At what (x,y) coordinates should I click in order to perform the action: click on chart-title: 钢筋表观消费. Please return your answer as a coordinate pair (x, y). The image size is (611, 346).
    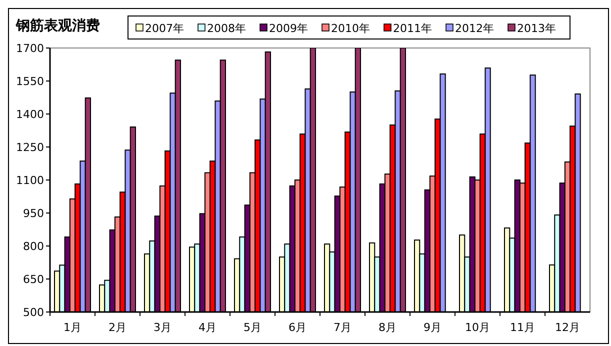
    Looking at the image, I should click on (57, 26).